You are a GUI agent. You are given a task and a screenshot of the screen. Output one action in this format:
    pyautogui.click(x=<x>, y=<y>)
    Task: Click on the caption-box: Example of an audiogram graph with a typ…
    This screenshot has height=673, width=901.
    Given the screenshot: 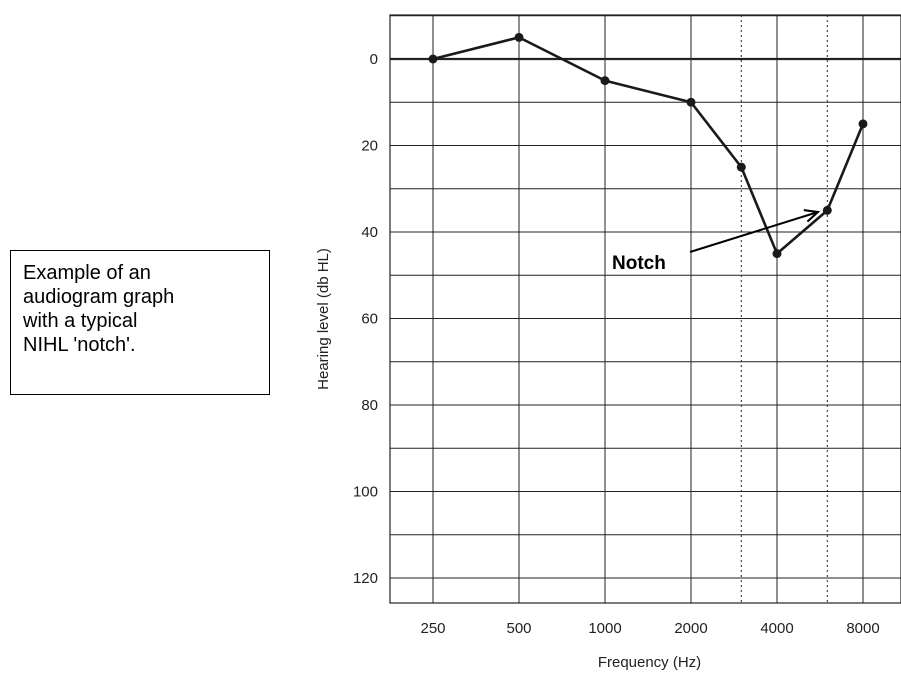 What is the action you would take?
    pyautogui.click(x=140, y=322)
    